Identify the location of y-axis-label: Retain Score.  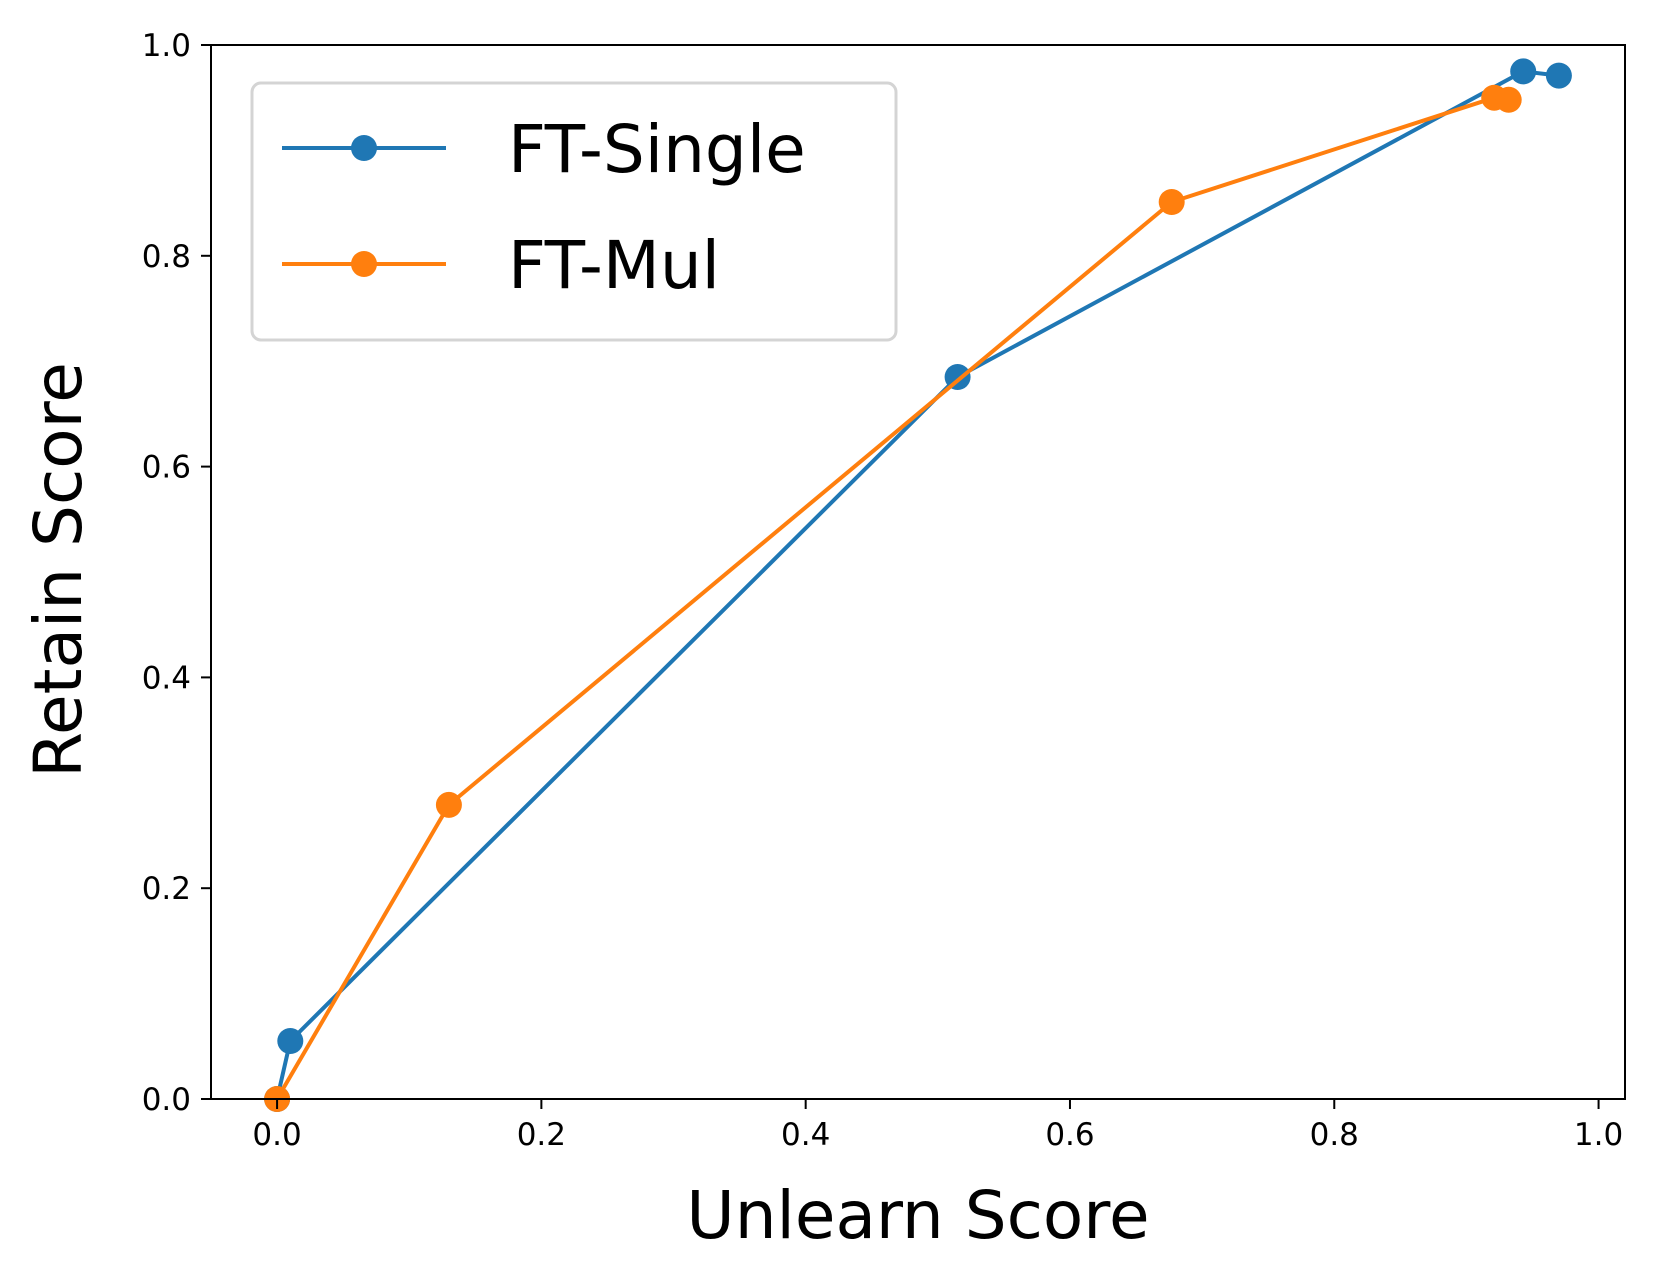
(58, 570).